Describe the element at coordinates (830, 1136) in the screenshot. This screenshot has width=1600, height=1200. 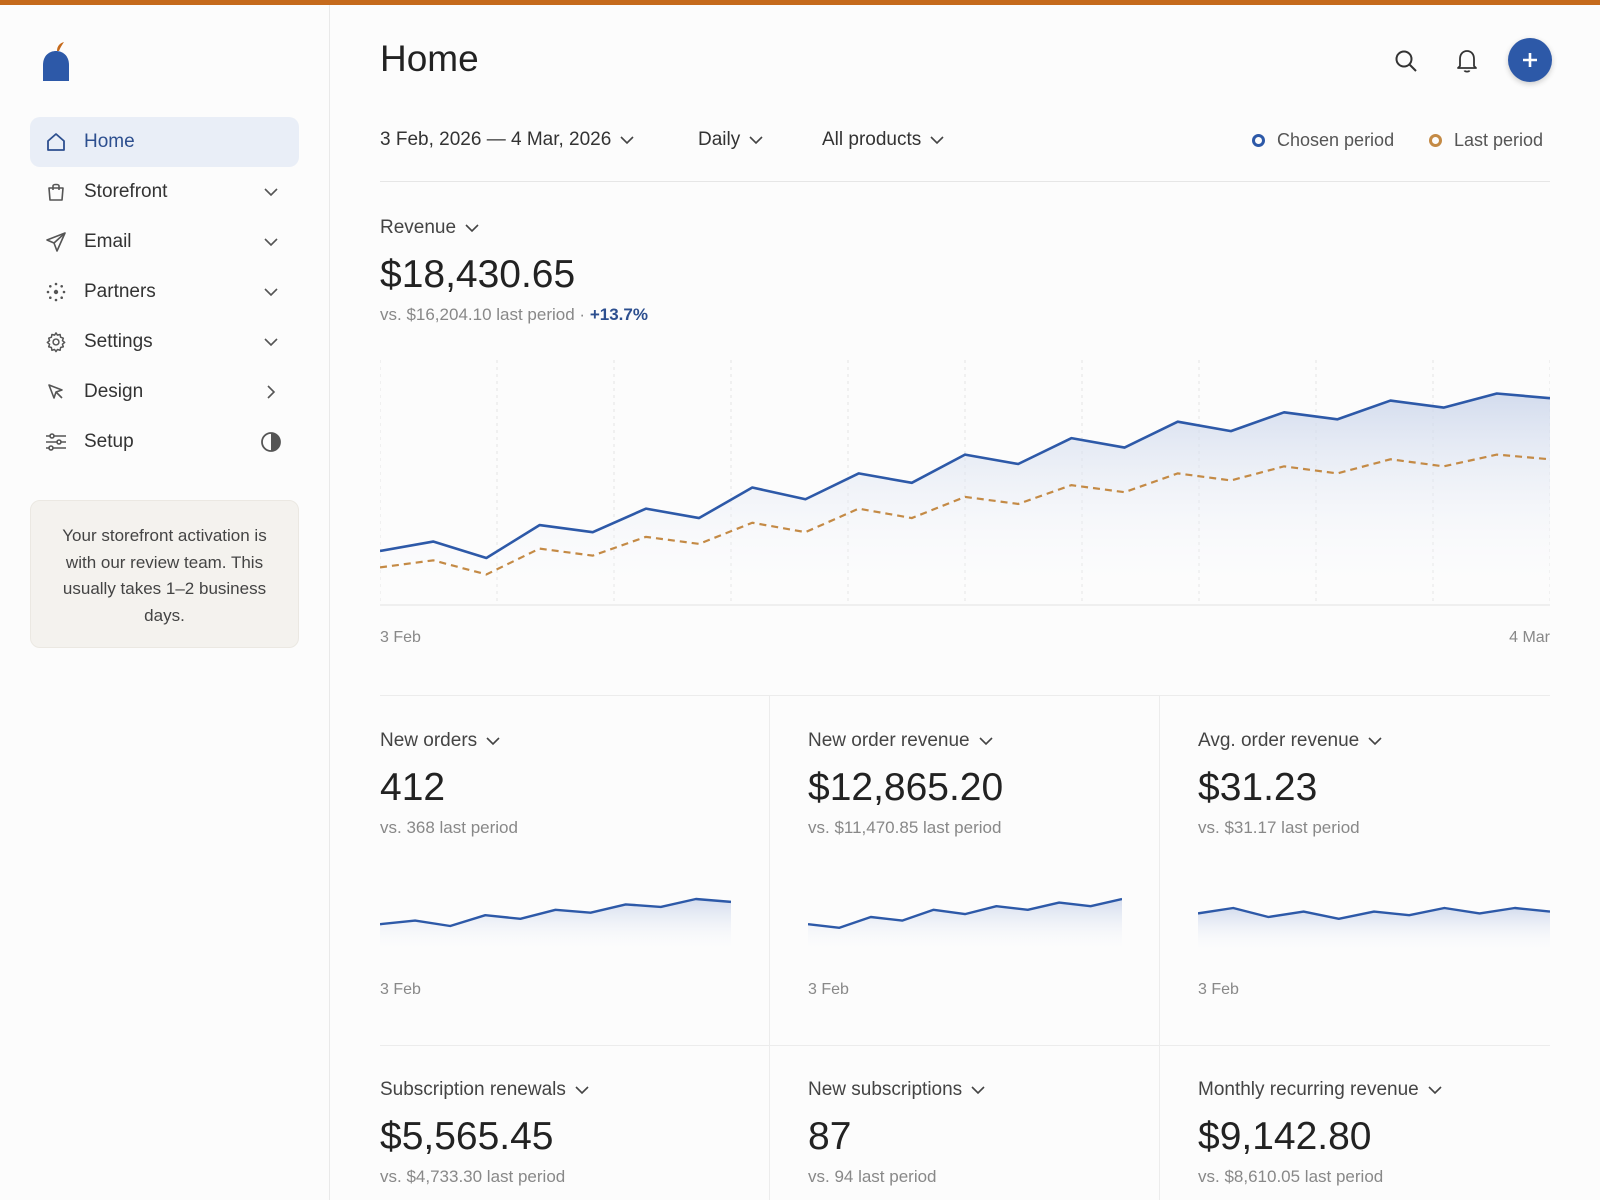
I see `metric-value: 87` at that location.